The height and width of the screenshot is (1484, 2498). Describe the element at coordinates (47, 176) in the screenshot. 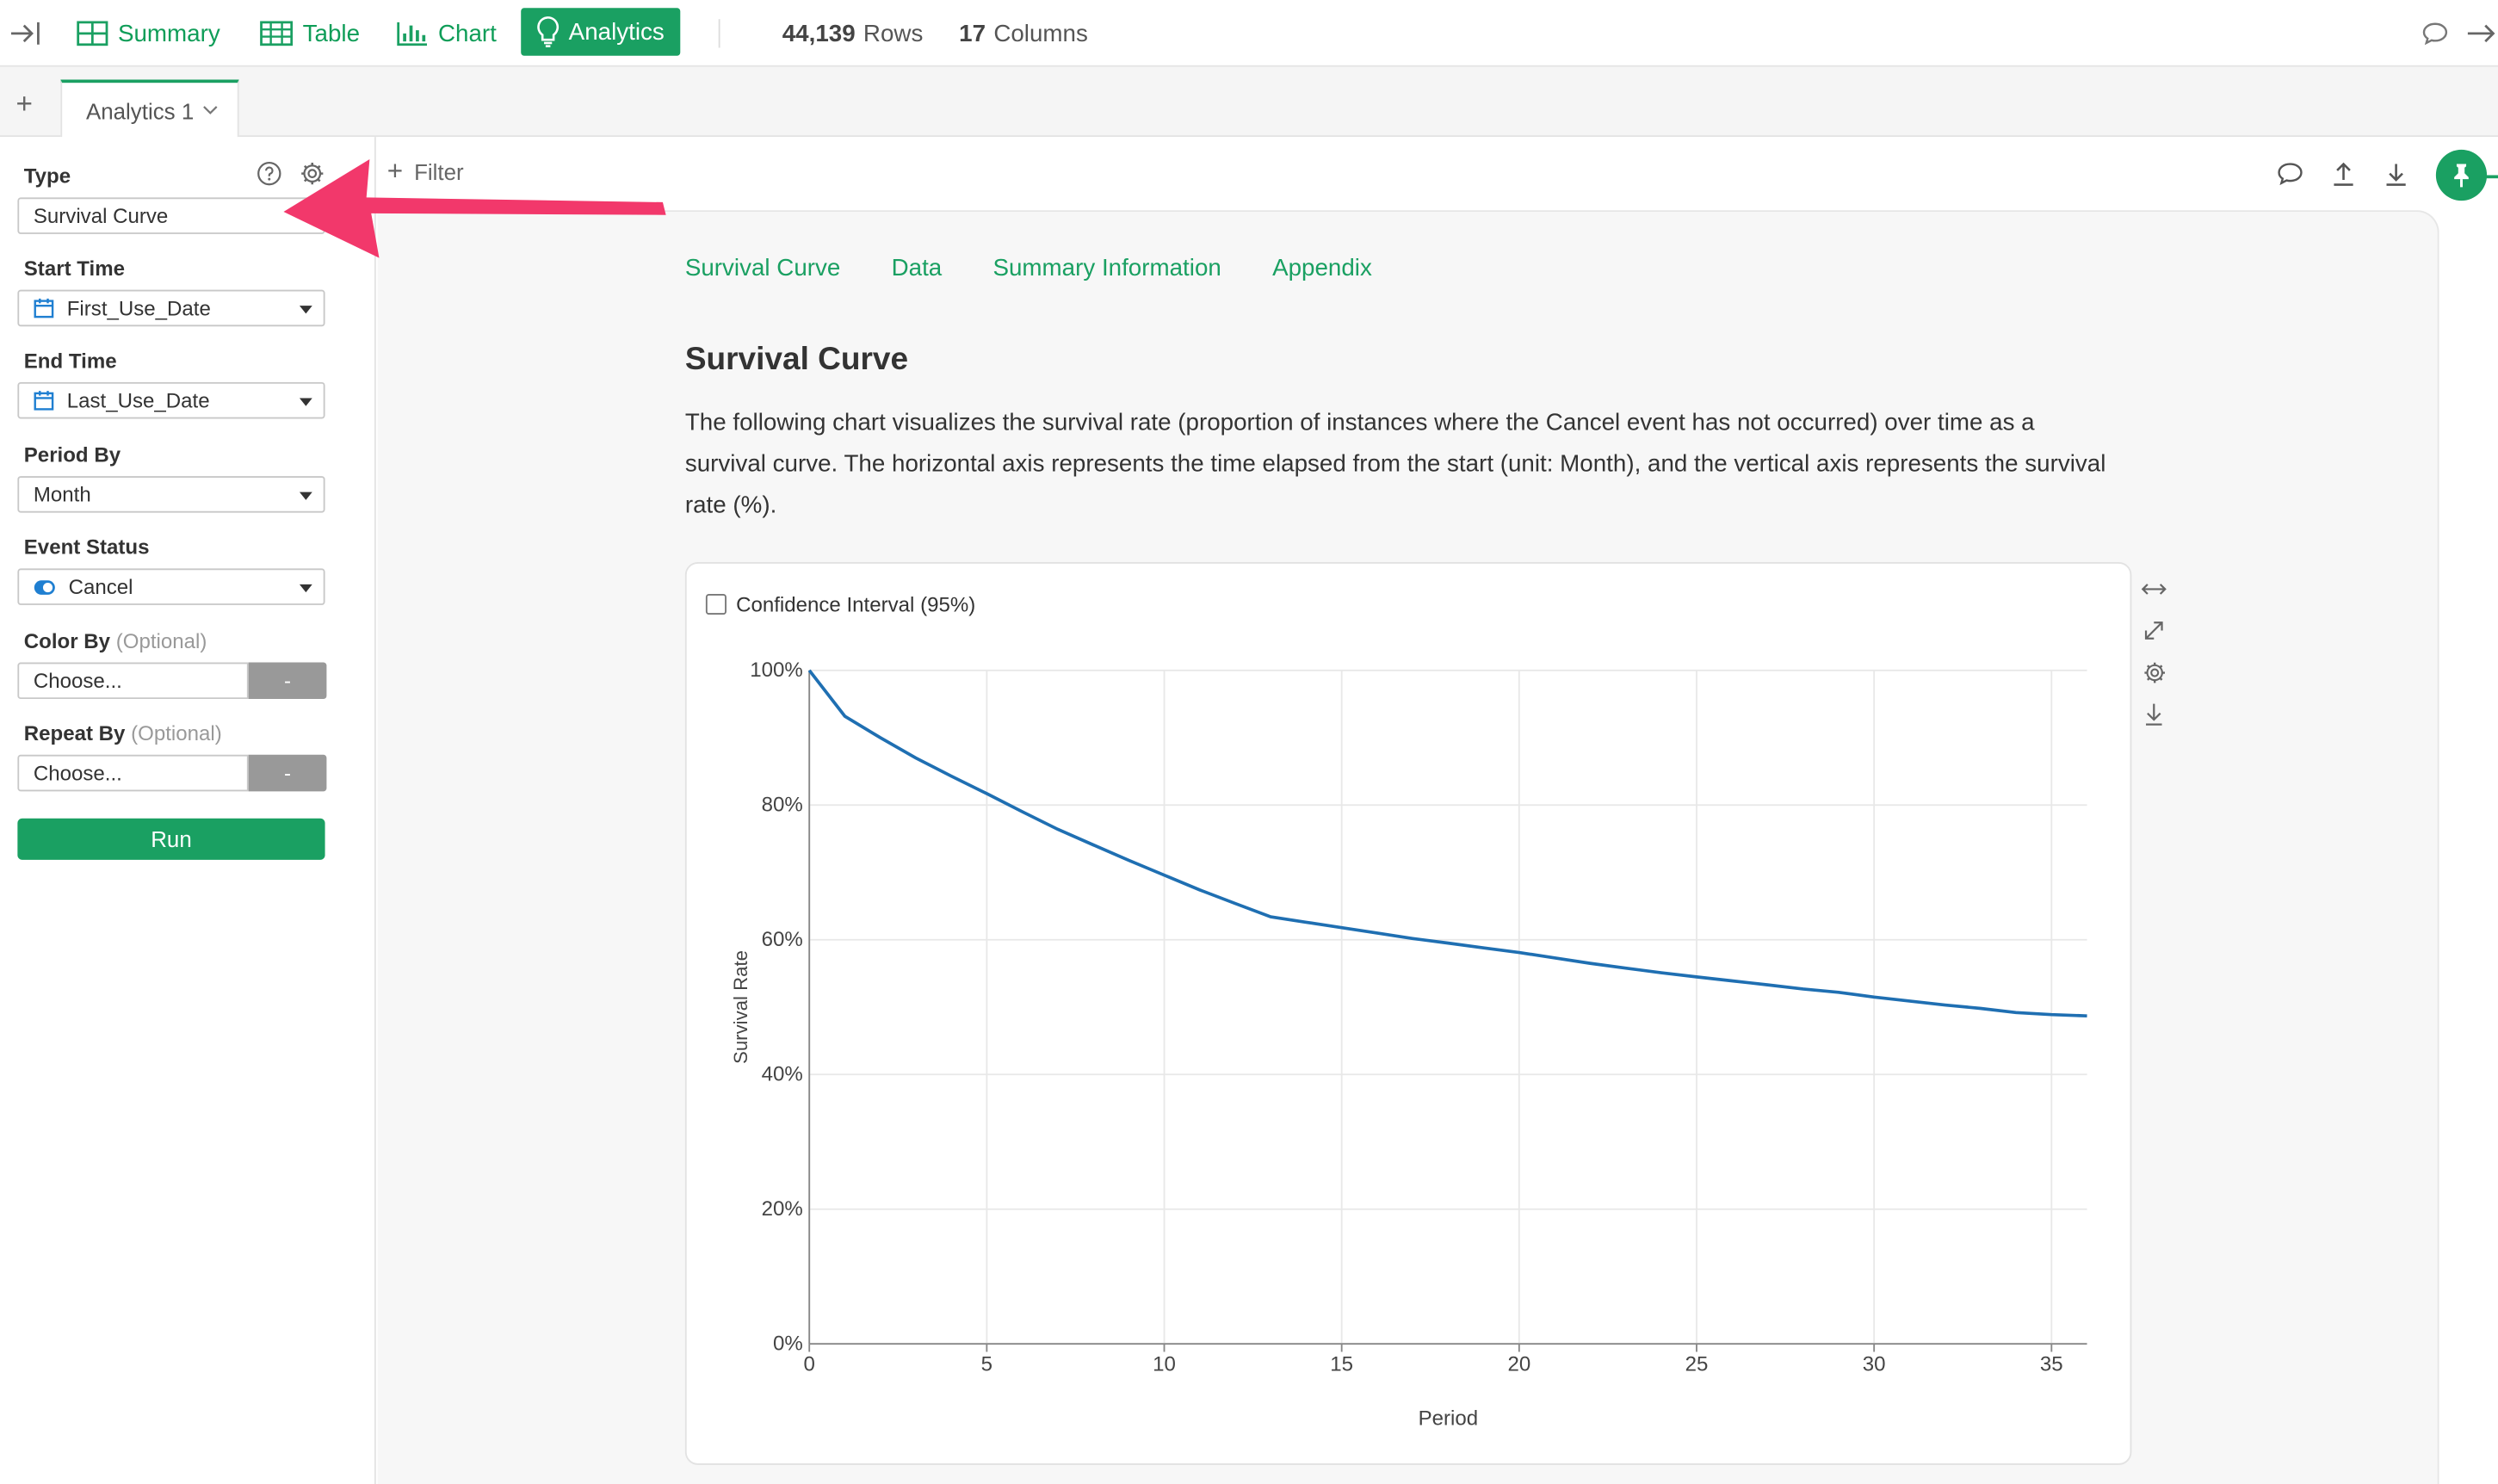

I see `type-label: Type` at that location.